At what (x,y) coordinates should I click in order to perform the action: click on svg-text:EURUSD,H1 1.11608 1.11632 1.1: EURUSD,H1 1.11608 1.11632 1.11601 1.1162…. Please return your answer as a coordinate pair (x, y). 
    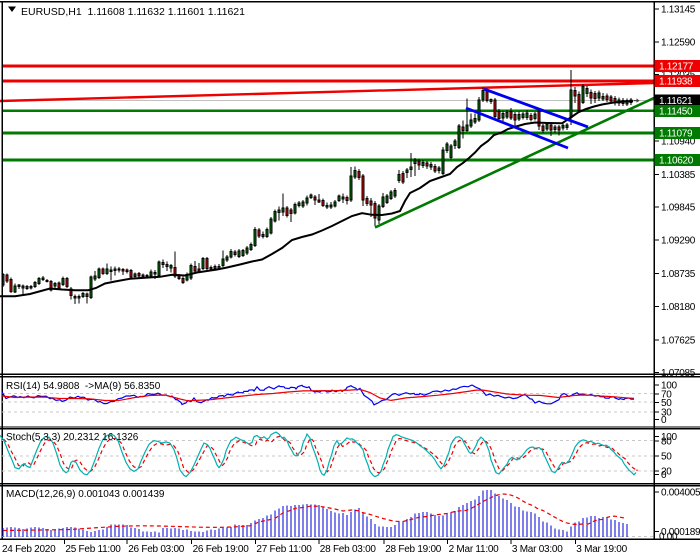
    Looking at the image, I should click on (133, 12).